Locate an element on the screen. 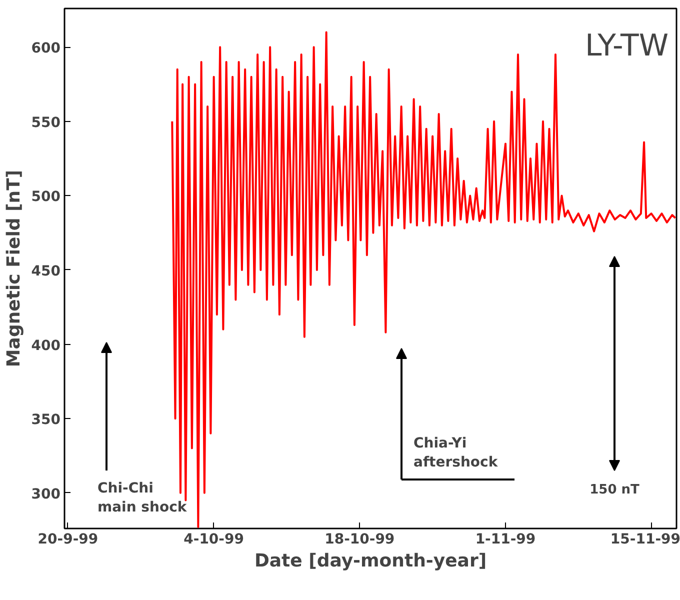 The width and height of the screenshot is (680, 600). x-tick-label: 1-11-99 is located at coordinates (505, 540).